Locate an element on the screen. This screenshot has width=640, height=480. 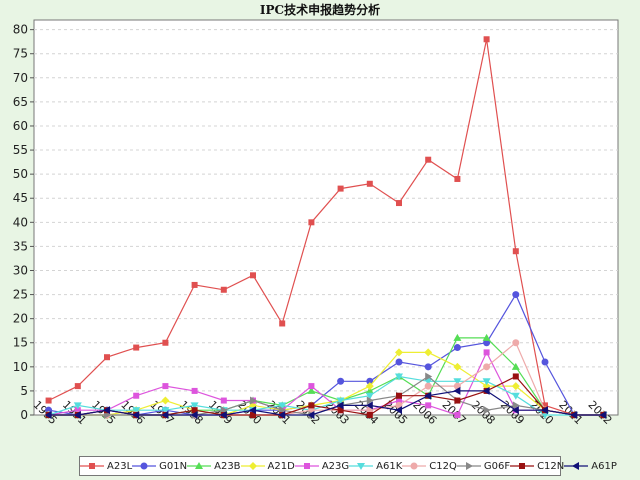
legend-item-a23b: A23B is located at coordinates (214, 466).